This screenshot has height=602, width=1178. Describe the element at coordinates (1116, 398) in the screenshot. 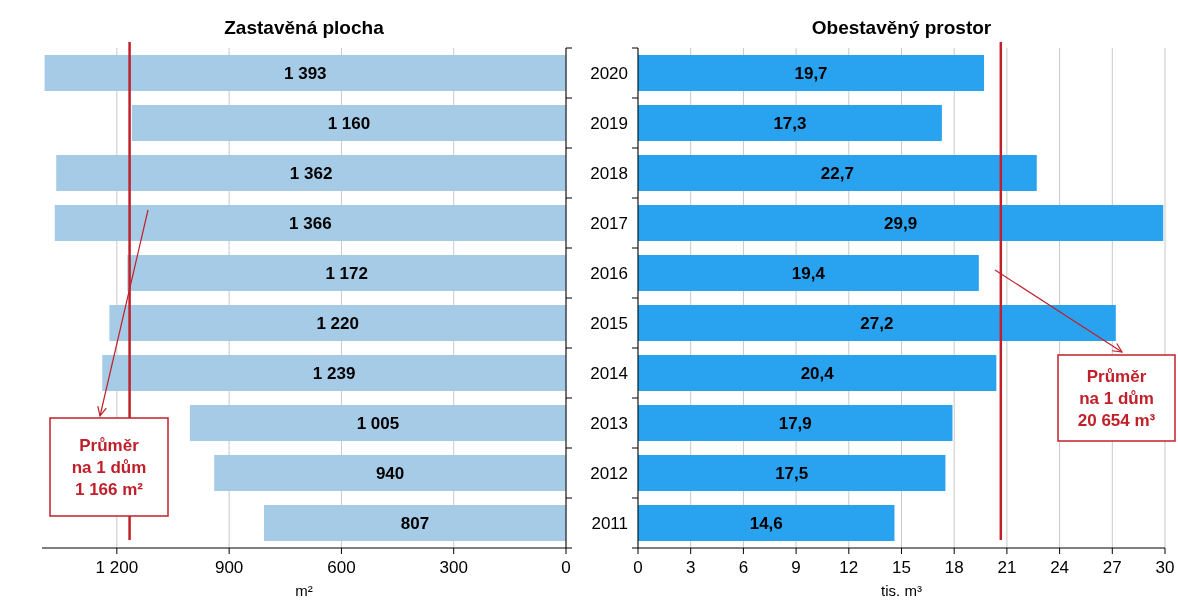

I see `ref-line-label: Průměr na 1 dům 20 654 m³` at that location.